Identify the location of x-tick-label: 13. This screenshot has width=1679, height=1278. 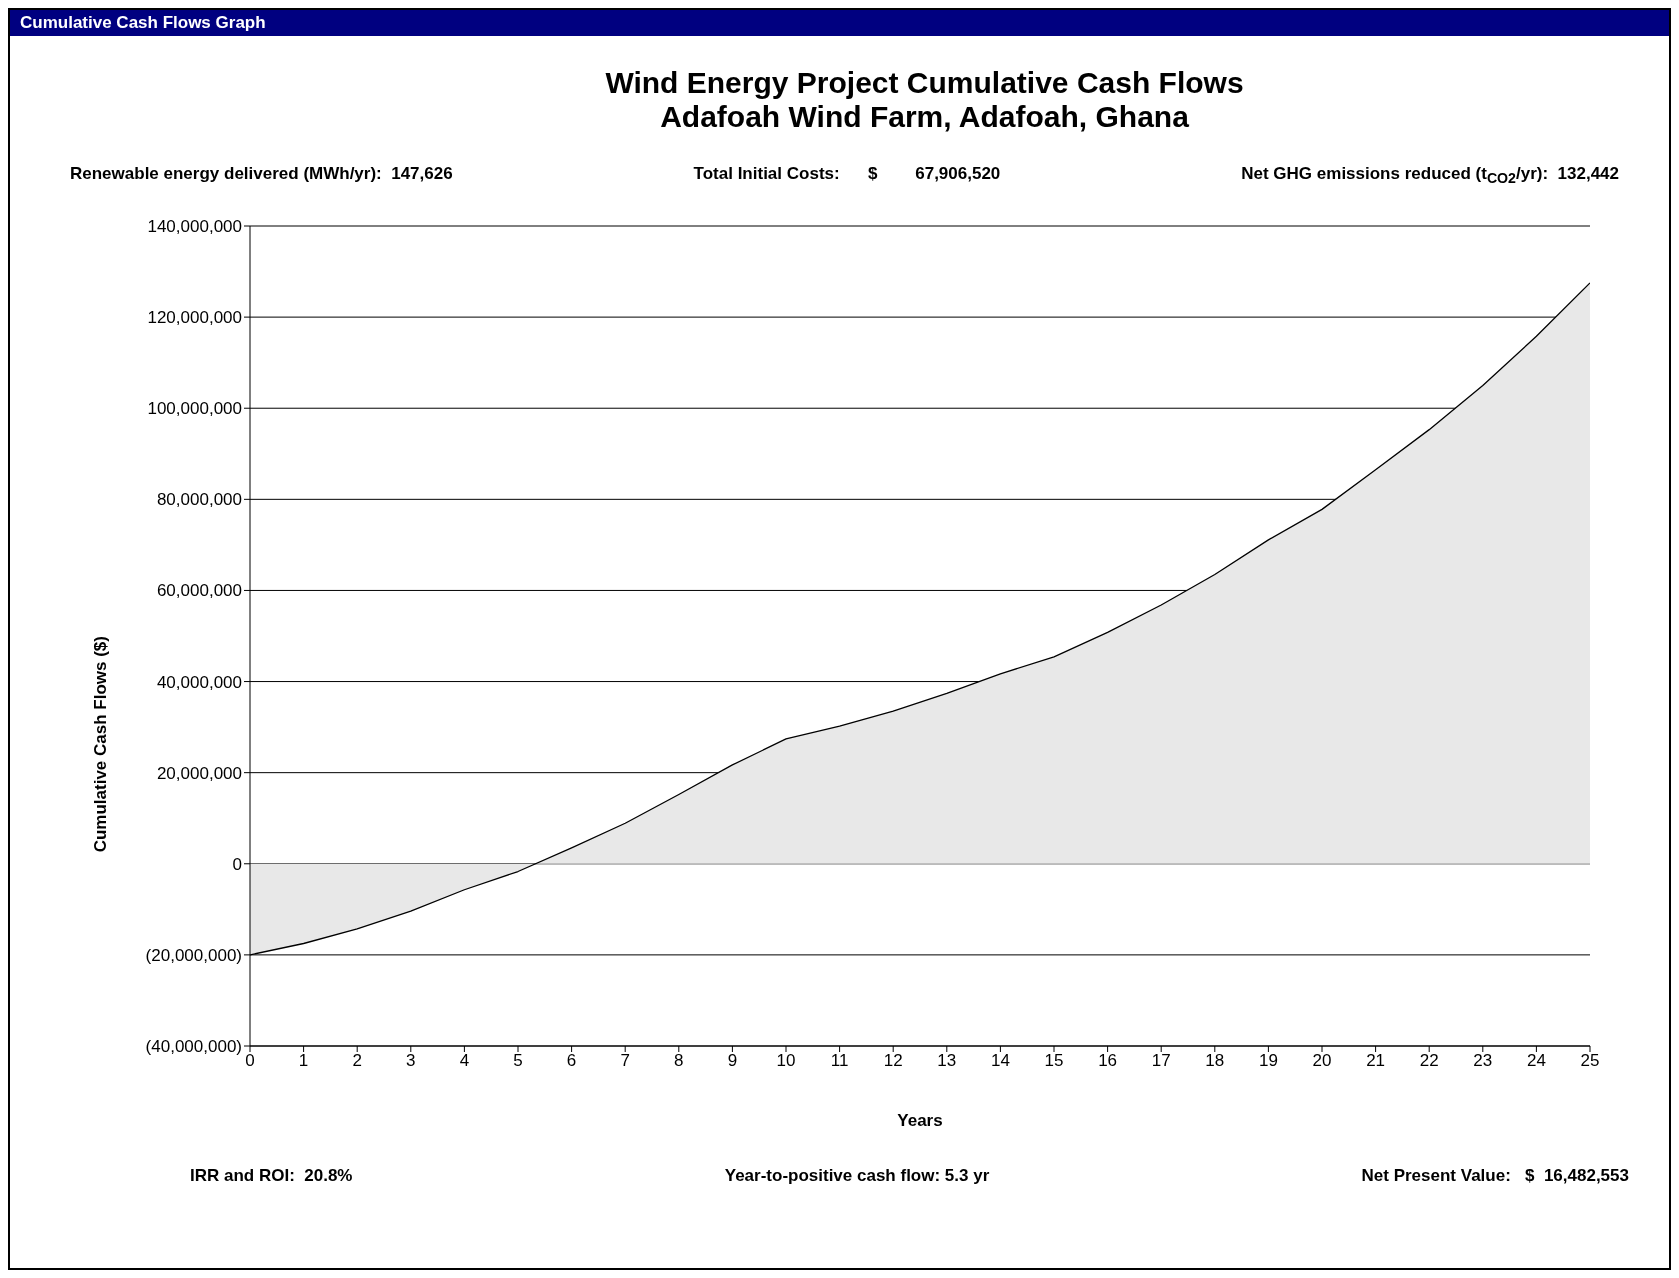
(947, 1061).